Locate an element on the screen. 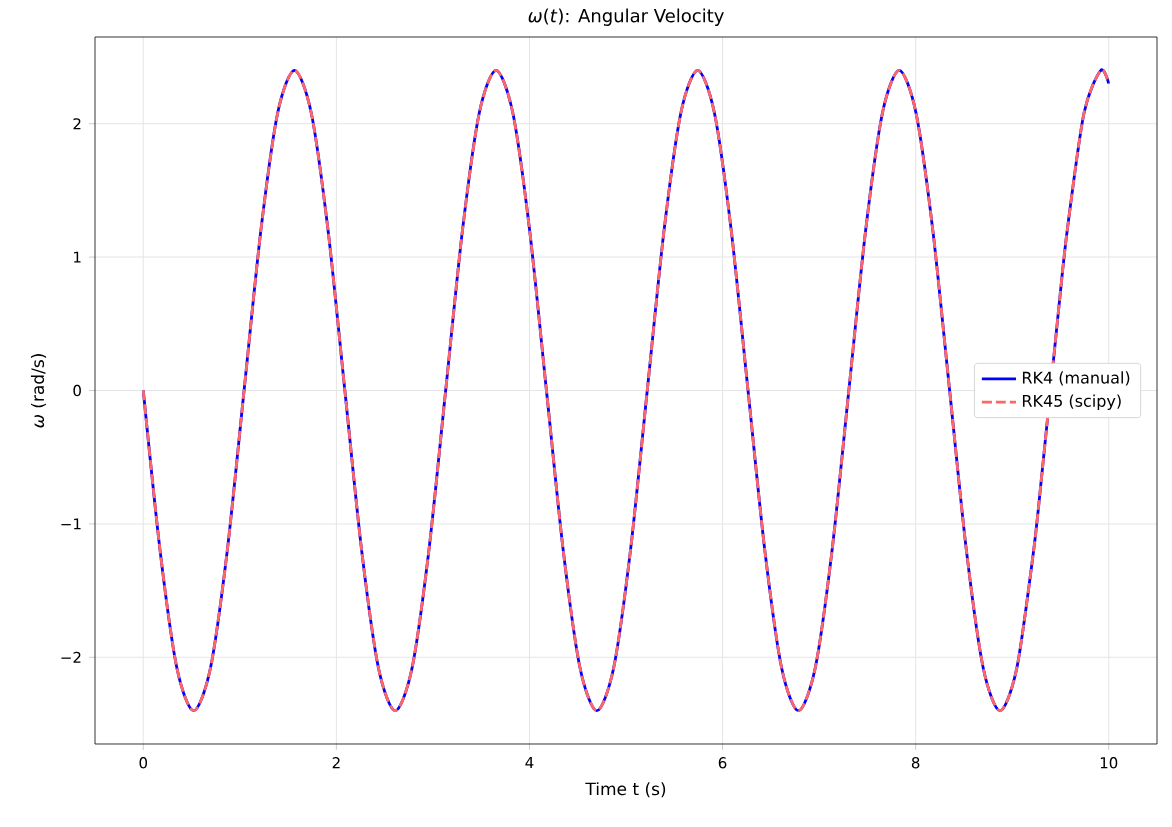 Image resolution: width=1172 pixels, height=827 pixels. y-axis-title: ω (rad/s) is located at coordinates (38, 391).